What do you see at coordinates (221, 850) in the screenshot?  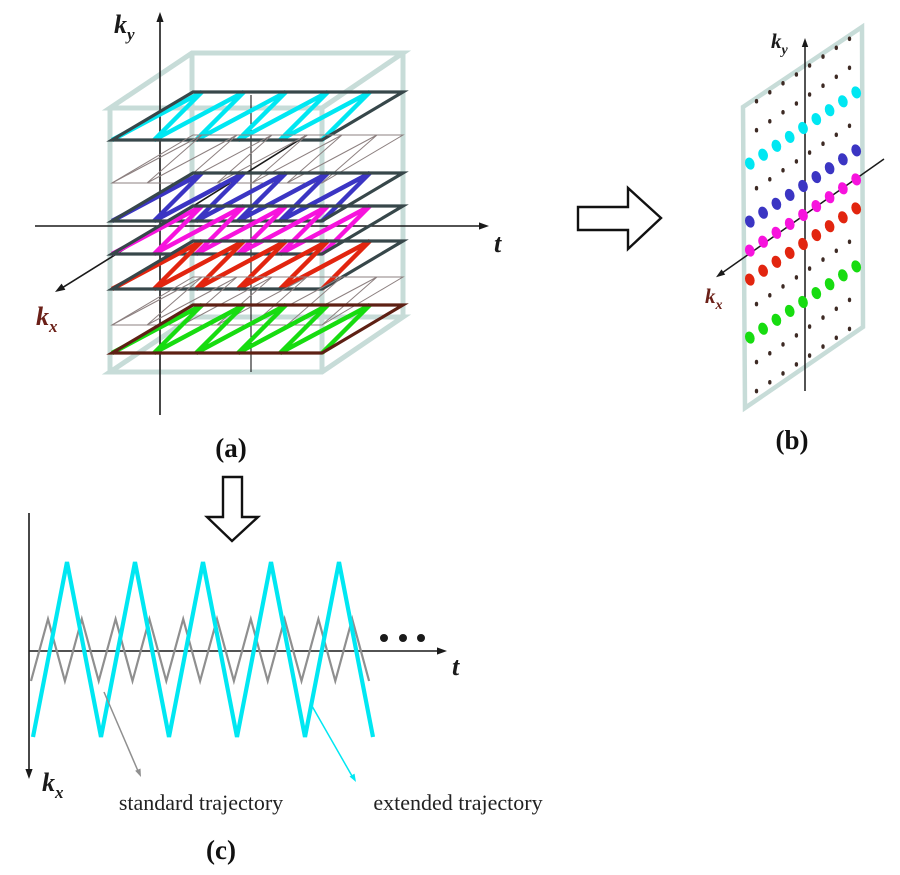 I see `caption-c: (c)` at bounding box center [221, 850].